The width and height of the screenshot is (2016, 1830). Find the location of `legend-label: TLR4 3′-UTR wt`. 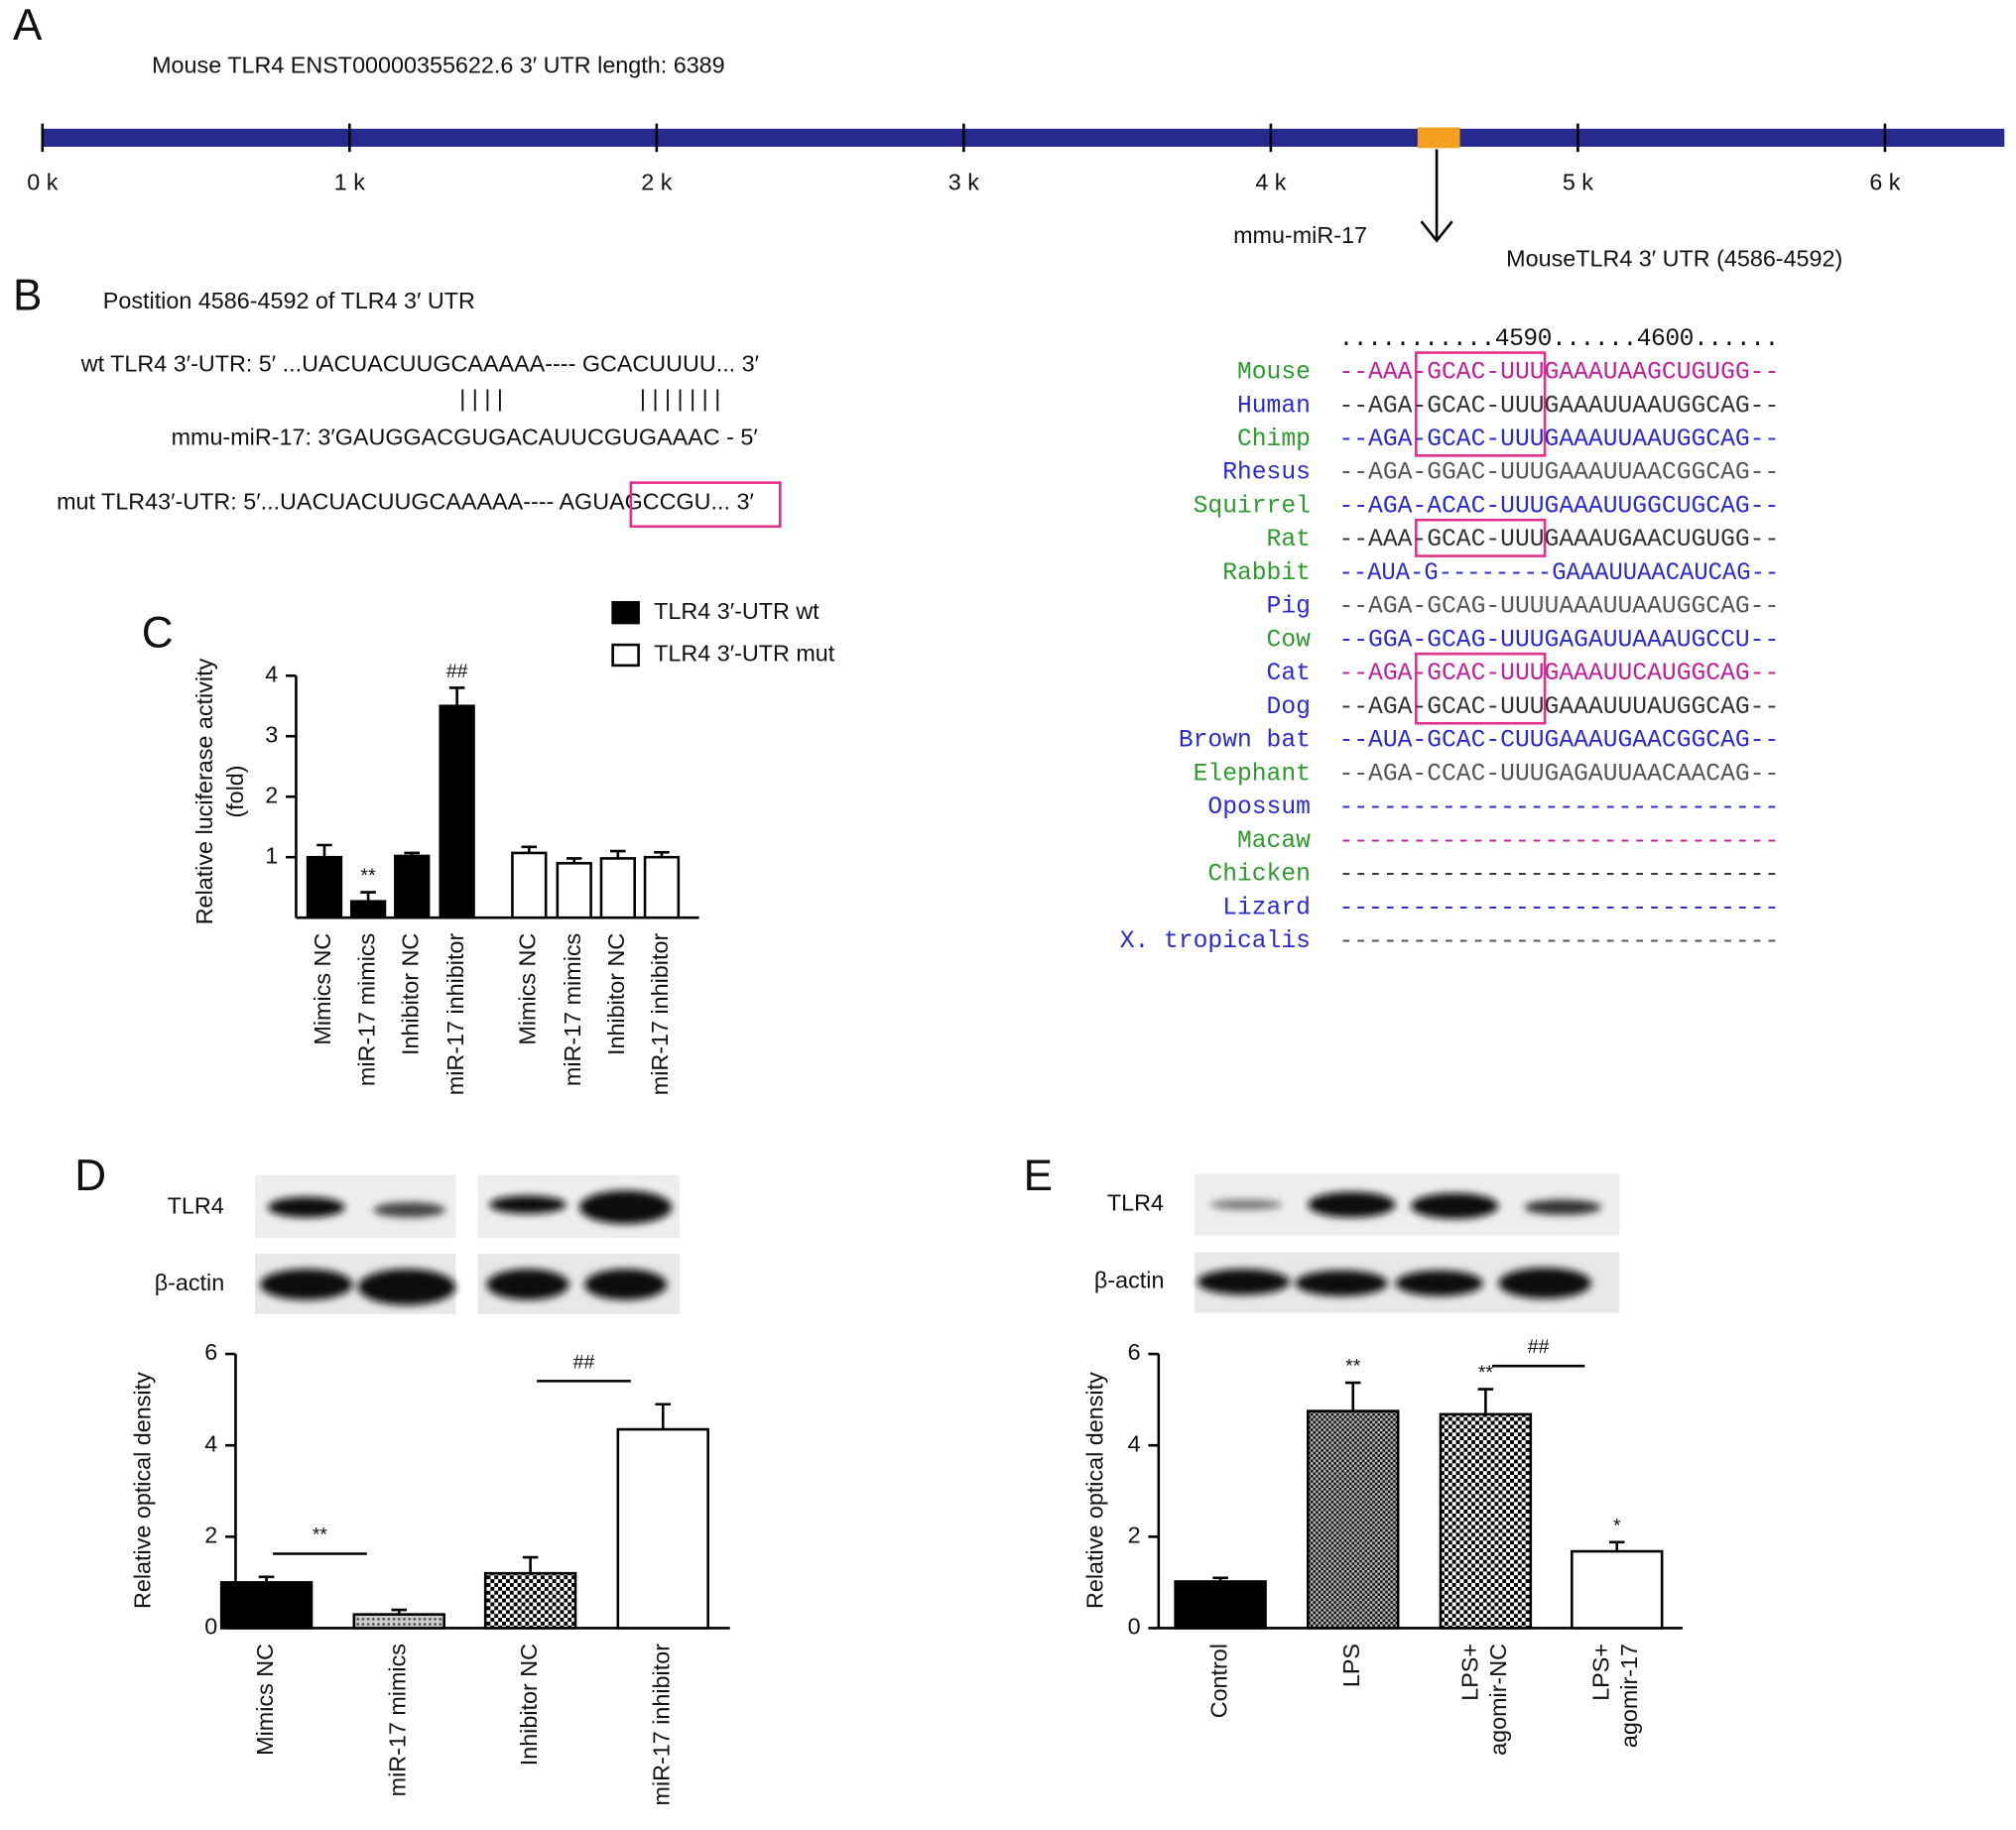

legend-label: TLR4 3′-UTR wt is located at coordinates (736, 611).